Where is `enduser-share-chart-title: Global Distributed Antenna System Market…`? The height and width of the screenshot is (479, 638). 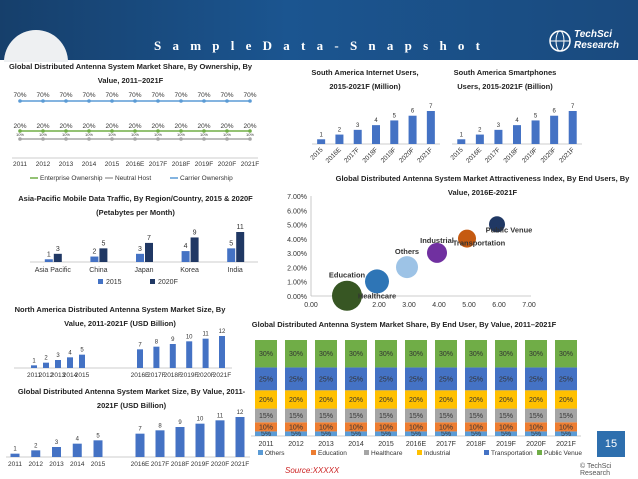 enduser-share-chart-title: Global Distributed Antenna System Market… is located at coordinates (404, 324).